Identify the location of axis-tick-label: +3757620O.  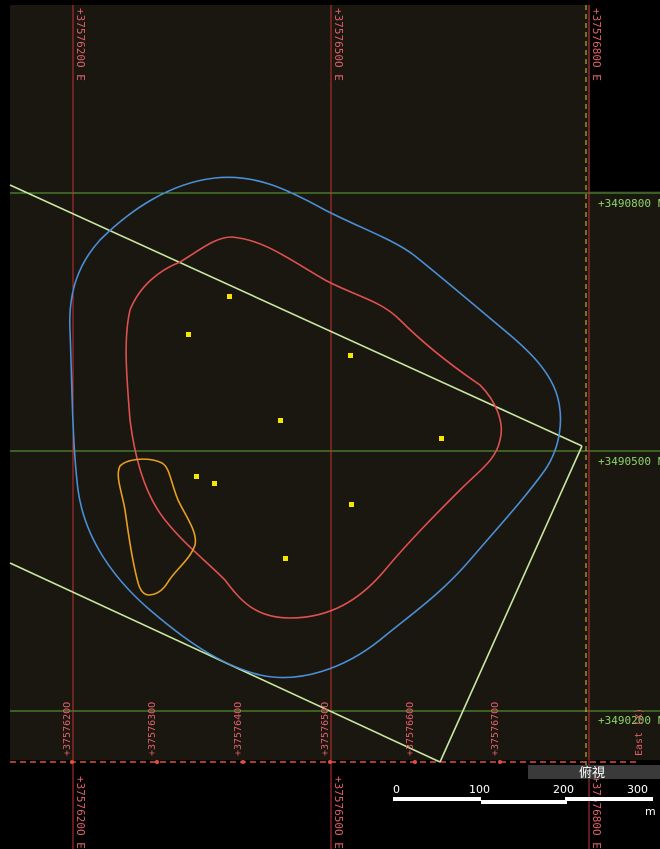
(67, 729).